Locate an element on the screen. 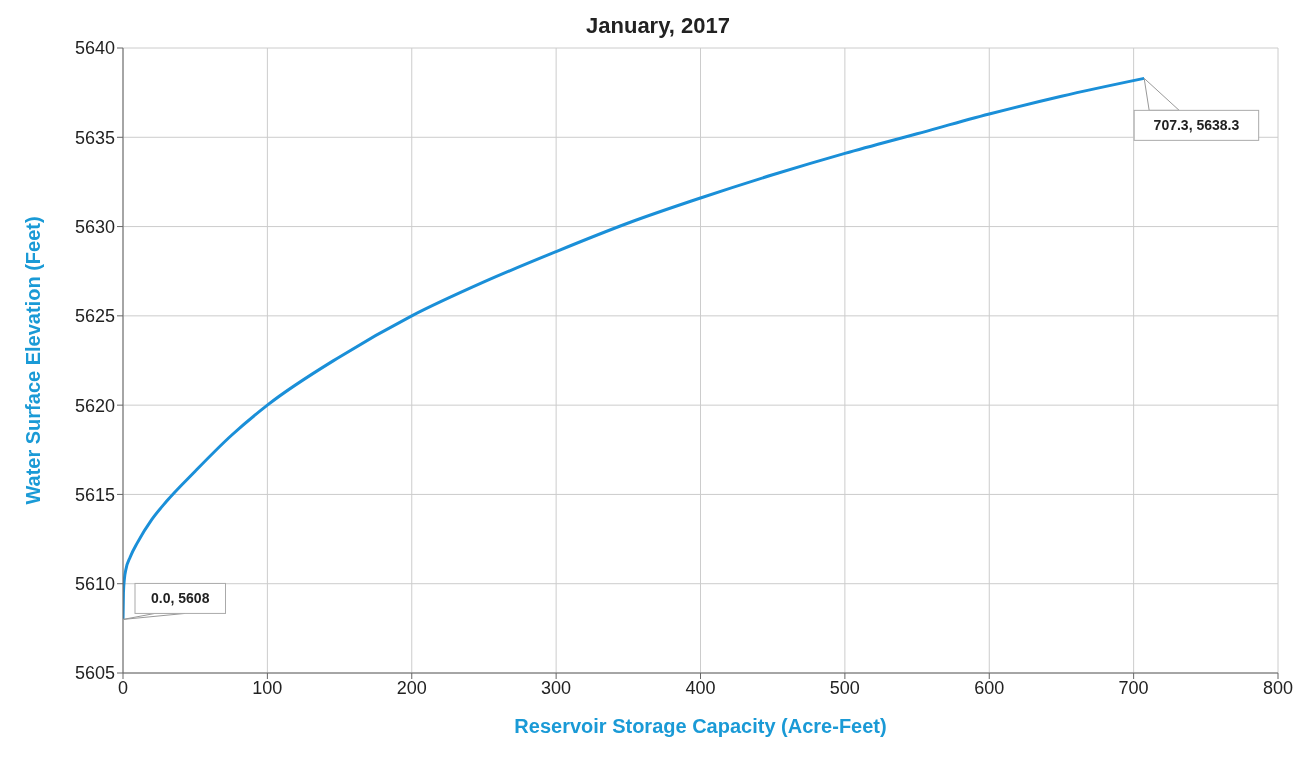  x-axis-title: Reservoir Storage Capacity (Acre-Feet) is located at coordinates (700, 726).